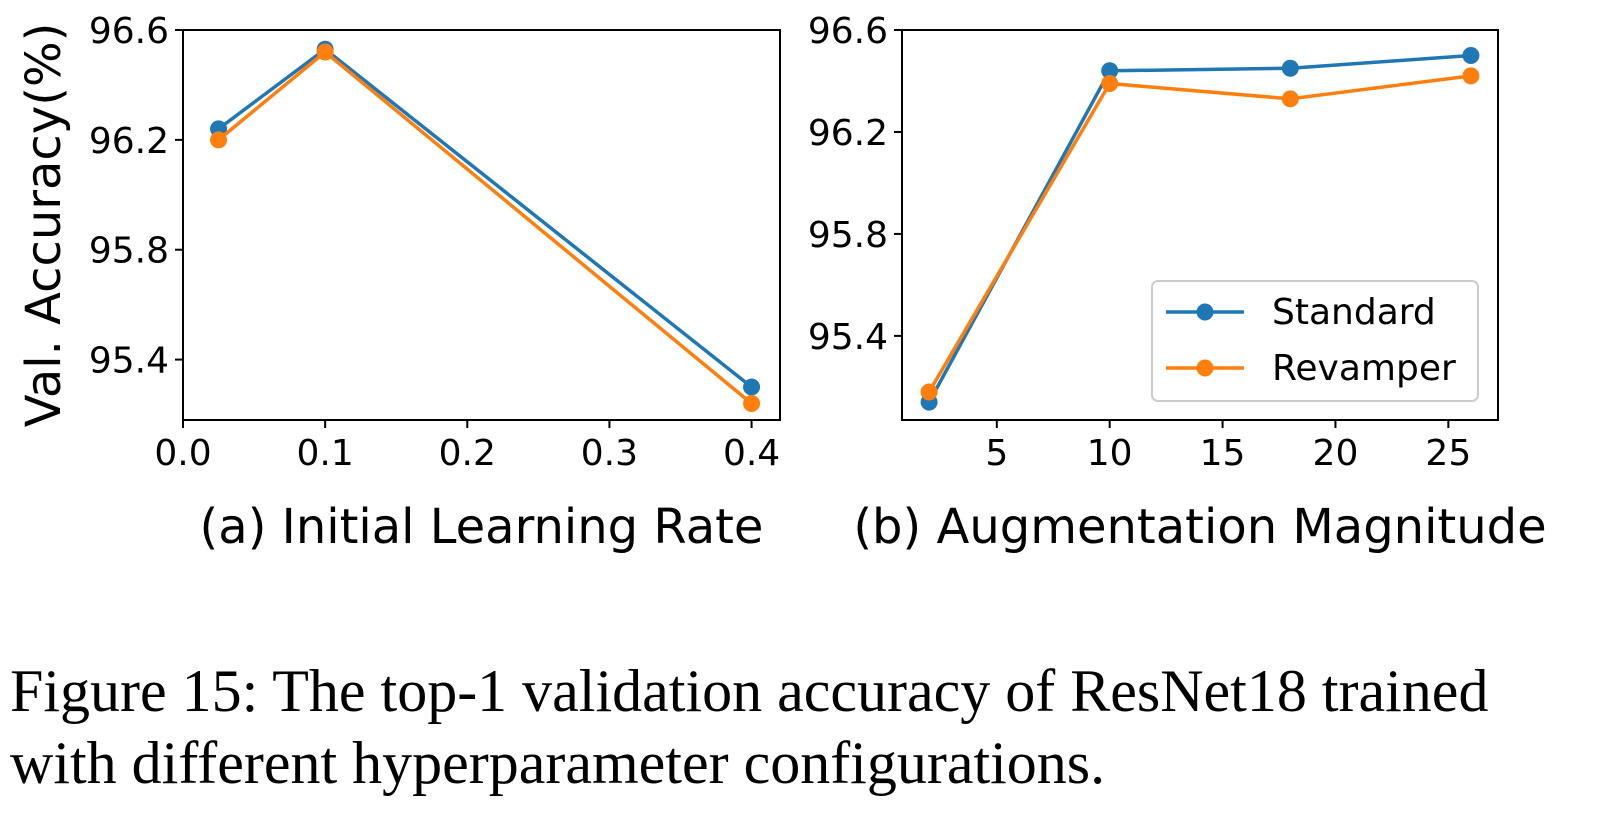 This screenshot has height=838, width=1621. Describe the element at coordinates (1364, 368) in the screenshot. I see `legend-label-revamper: Revamper` at that location.